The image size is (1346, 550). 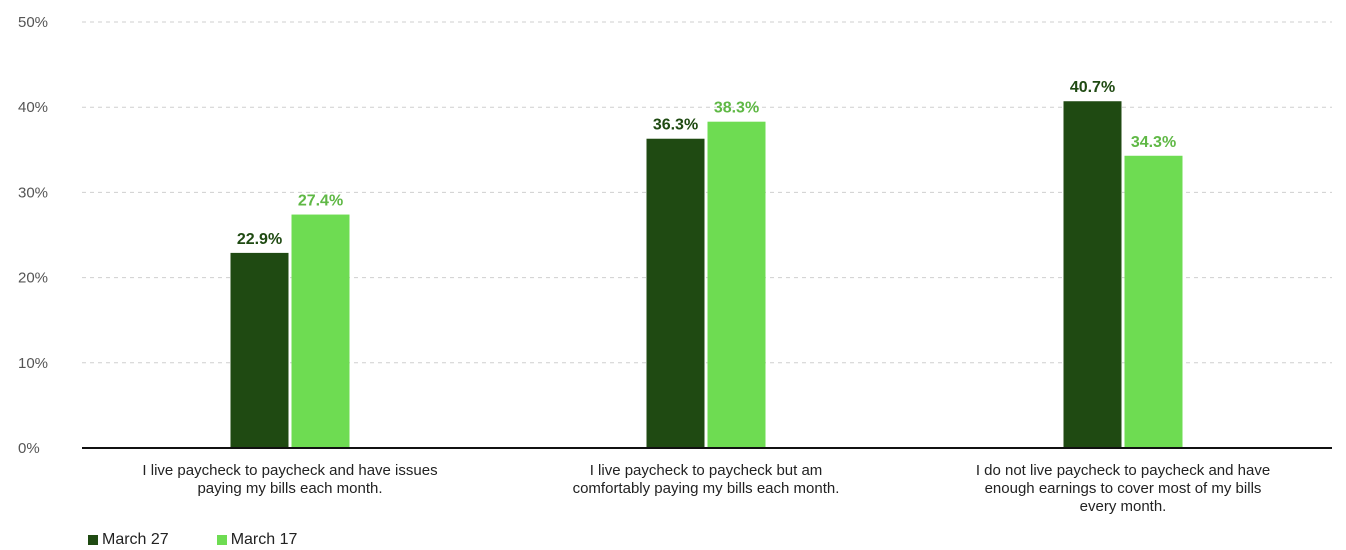 What do you see at coordinates (33, 107) in the screenshot?
I see `y-tick-label: 40%` at bounding box center [33, 107].